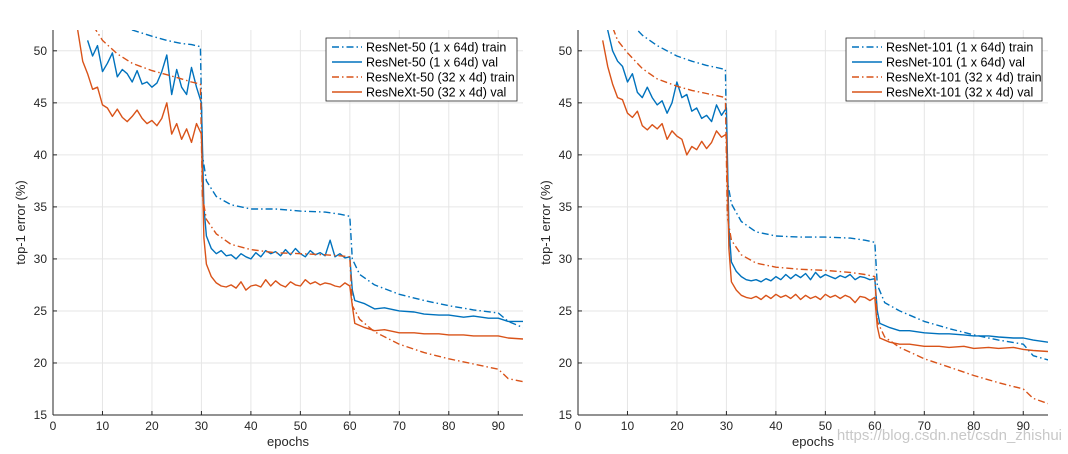  Describe the element at coordinates (436, 48) in the screenshot. I see `legend-label-resnet-50-1-x-64d-train: ResNet-50 (1 x 64d) train` at that location.